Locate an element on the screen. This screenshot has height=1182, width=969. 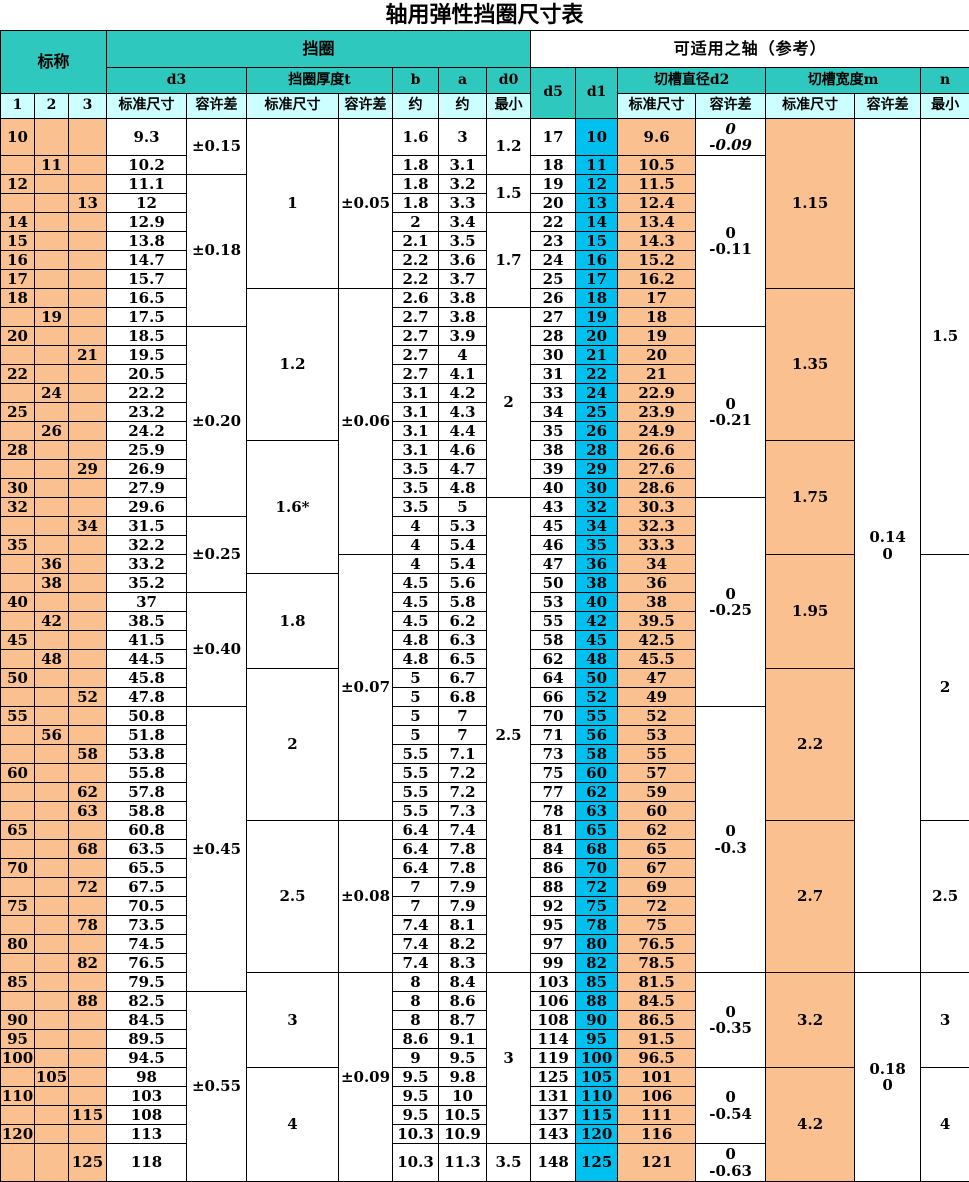
cell-a: 4.4 is located at coordinates (463, 431).